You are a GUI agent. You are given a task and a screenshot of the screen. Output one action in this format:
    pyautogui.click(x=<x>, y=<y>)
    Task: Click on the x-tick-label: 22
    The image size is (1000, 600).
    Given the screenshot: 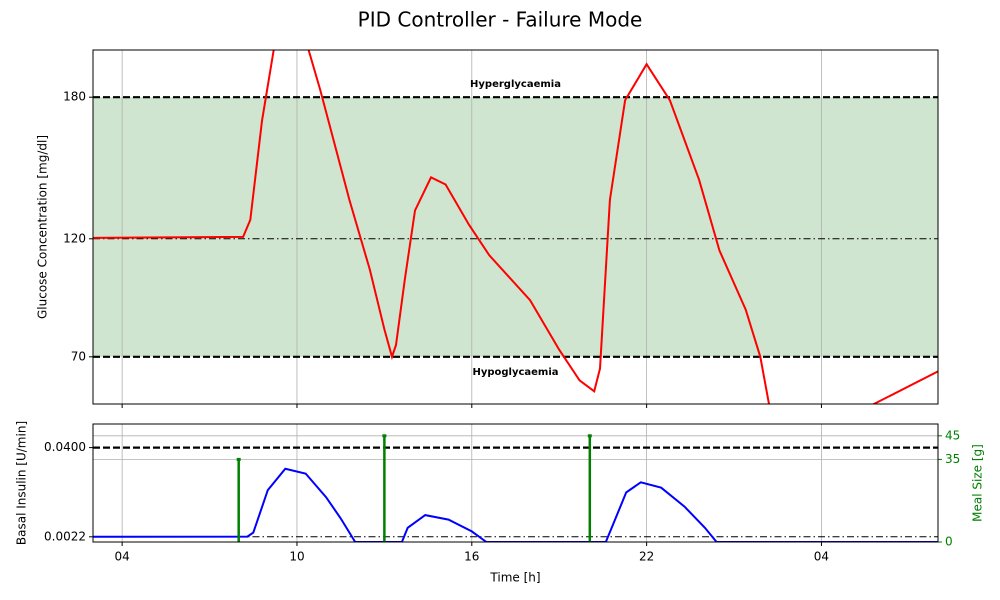 What is the action you would take?
    pyautogui.click(x=646, y=557)
    